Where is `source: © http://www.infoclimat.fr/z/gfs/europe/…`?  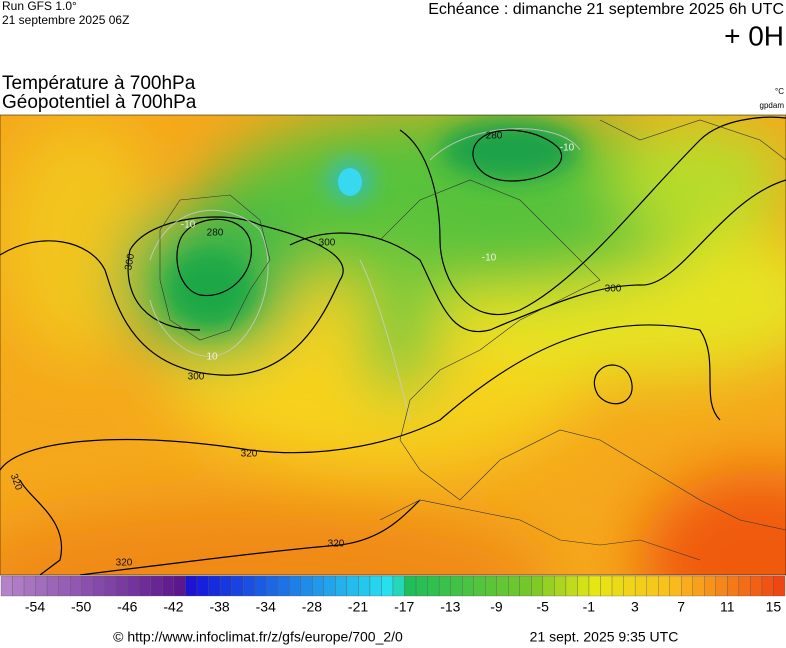
source: © http://www.infoclimat.fr/z/gfs/europe/… is located at coordinates (258, 637).